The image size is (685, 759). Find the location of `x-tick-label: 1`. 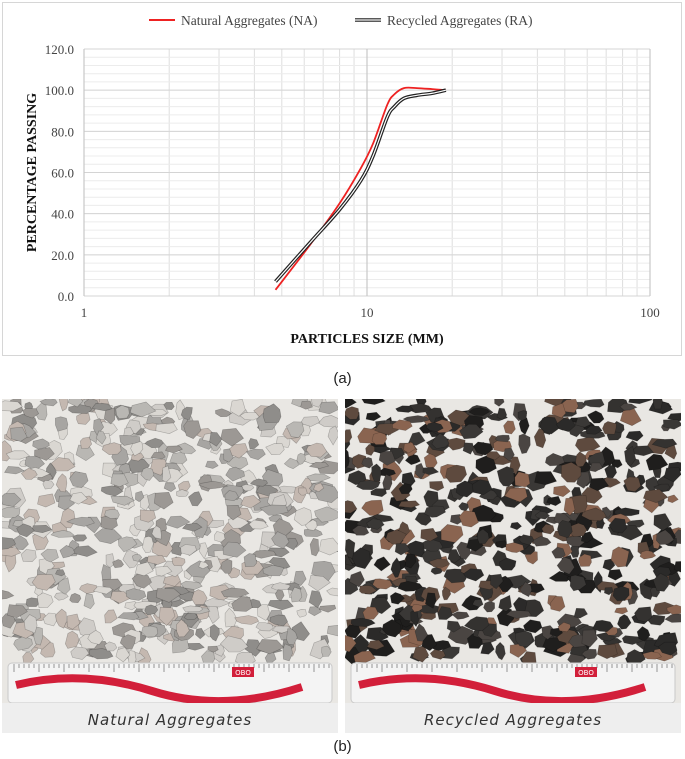

x-tick-label: 1 is located at coordinates (84, 312).